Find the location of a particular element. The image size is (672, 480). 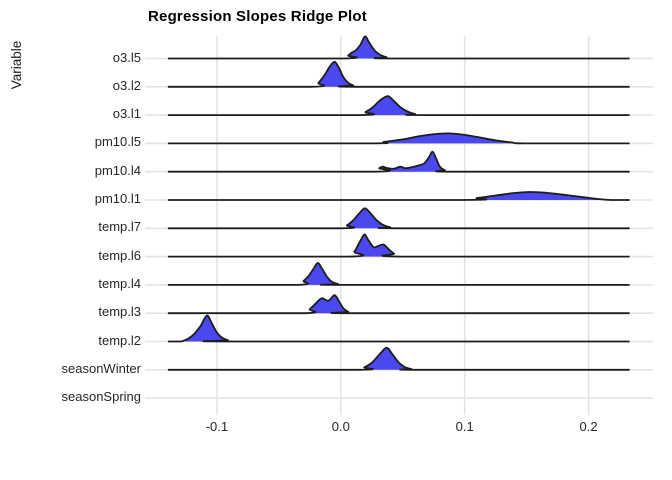

y-axis-label-pm10.l5: pm10.l5 is located at coordinates (117, 142).